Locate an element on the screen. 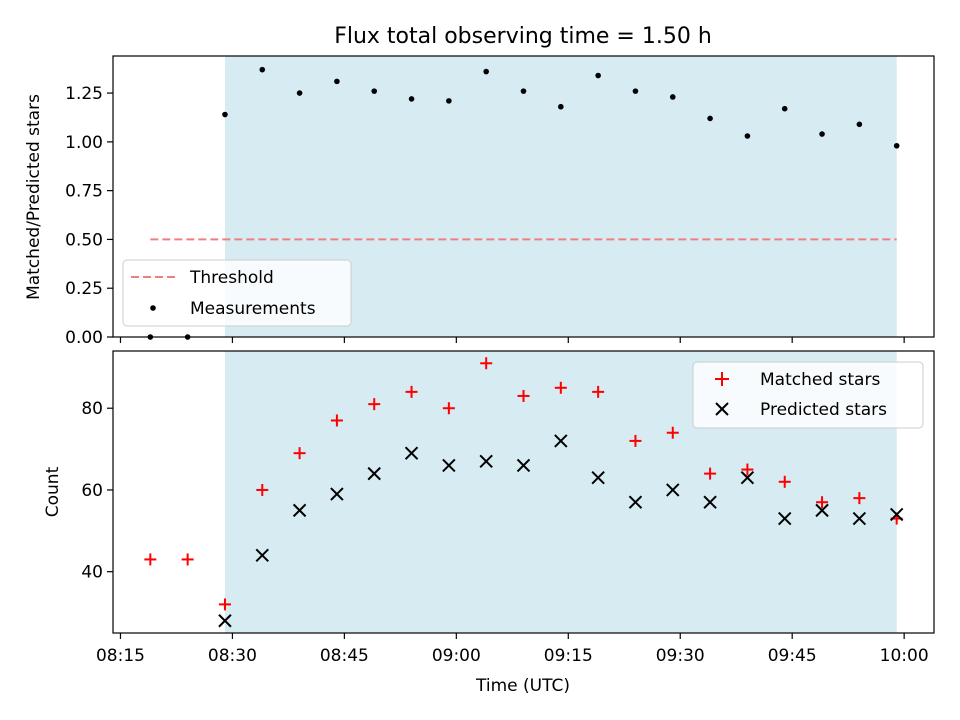 The image size is (960, 720). top-y-tick-label: 1.25 is located at coordinates (84, 94).